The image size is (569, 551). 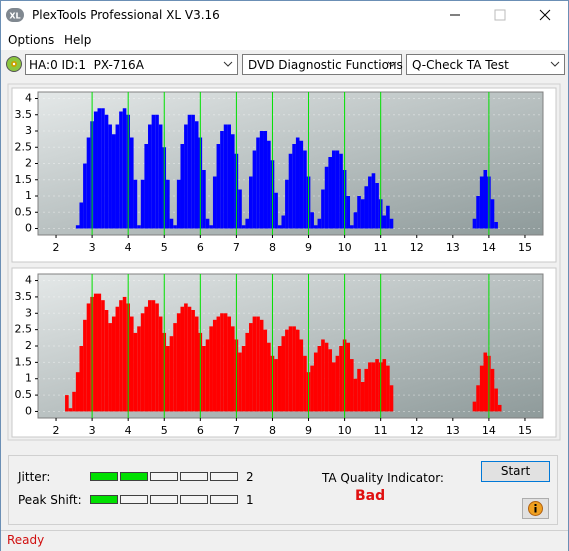 I want to click on menu-item: Options, so click(x=31, y=40).